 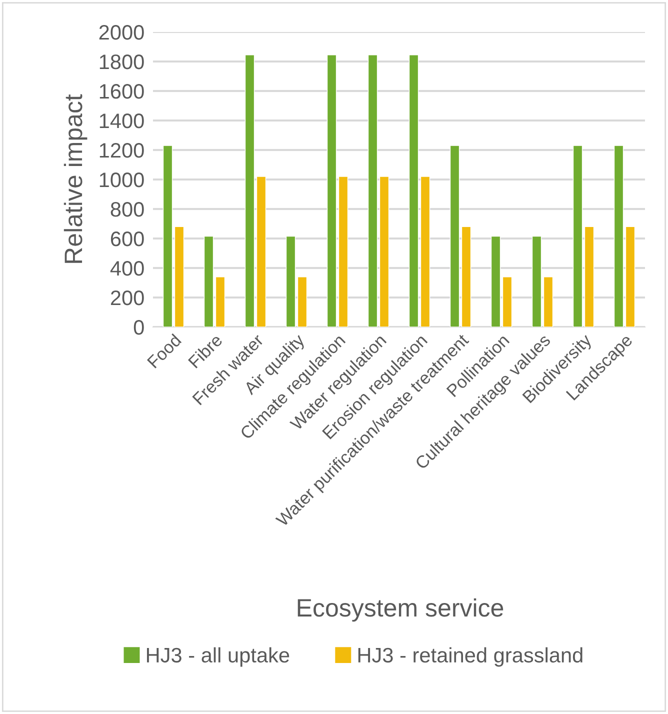 What do you see at coordinates (122, 91) in the screenshot?
I see `y-tick-label: 1600` at bounding box center [122, 91].